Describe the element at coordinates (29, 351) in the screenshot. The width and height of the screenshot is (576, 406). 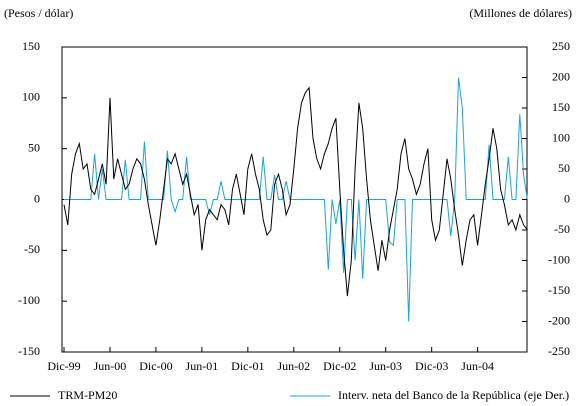
I see `y-tick-label: -150` at that location.